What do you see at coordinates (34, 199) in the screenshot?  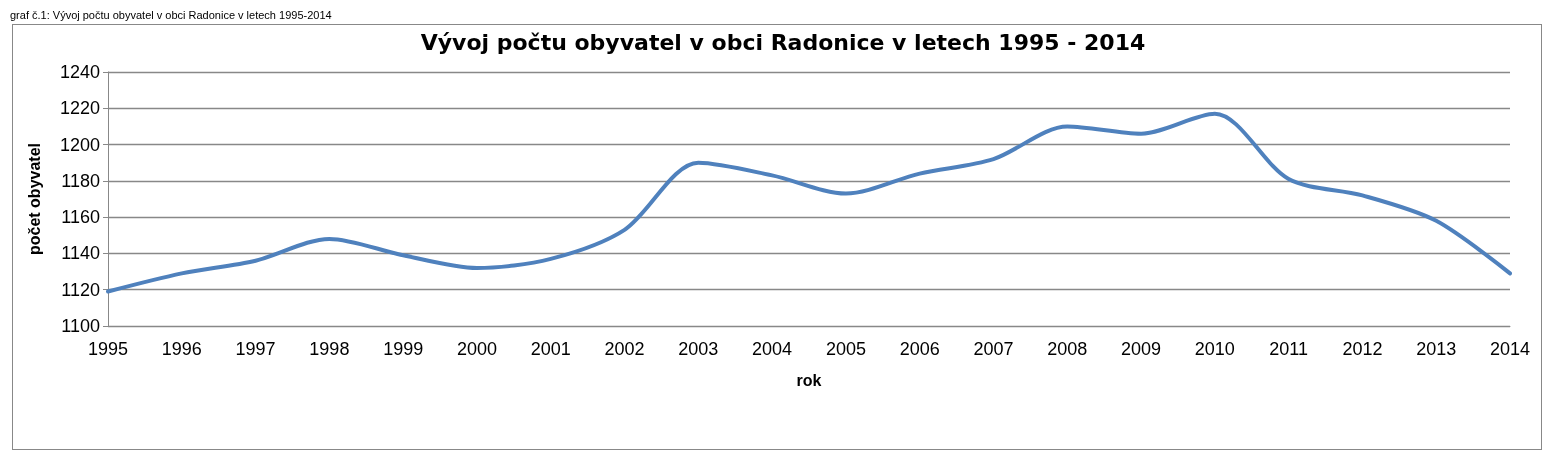 I see `y-axis-title: počet obyvatel` at bounding box center [34, 199].